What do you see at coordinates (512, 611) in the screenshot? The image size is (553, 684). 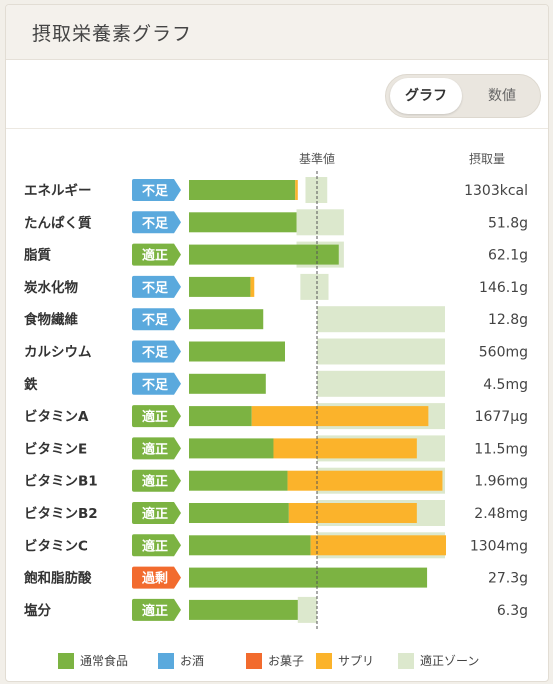 I see `intake-value-13: 6.3g` at bounding box center [512, 611].